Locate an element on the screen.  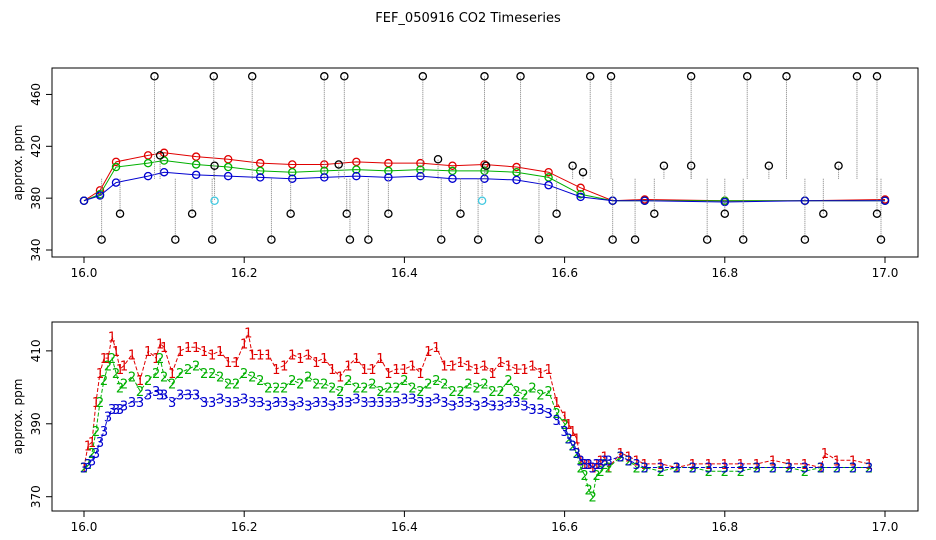
series-line1 is located at coordinates (484, 176).